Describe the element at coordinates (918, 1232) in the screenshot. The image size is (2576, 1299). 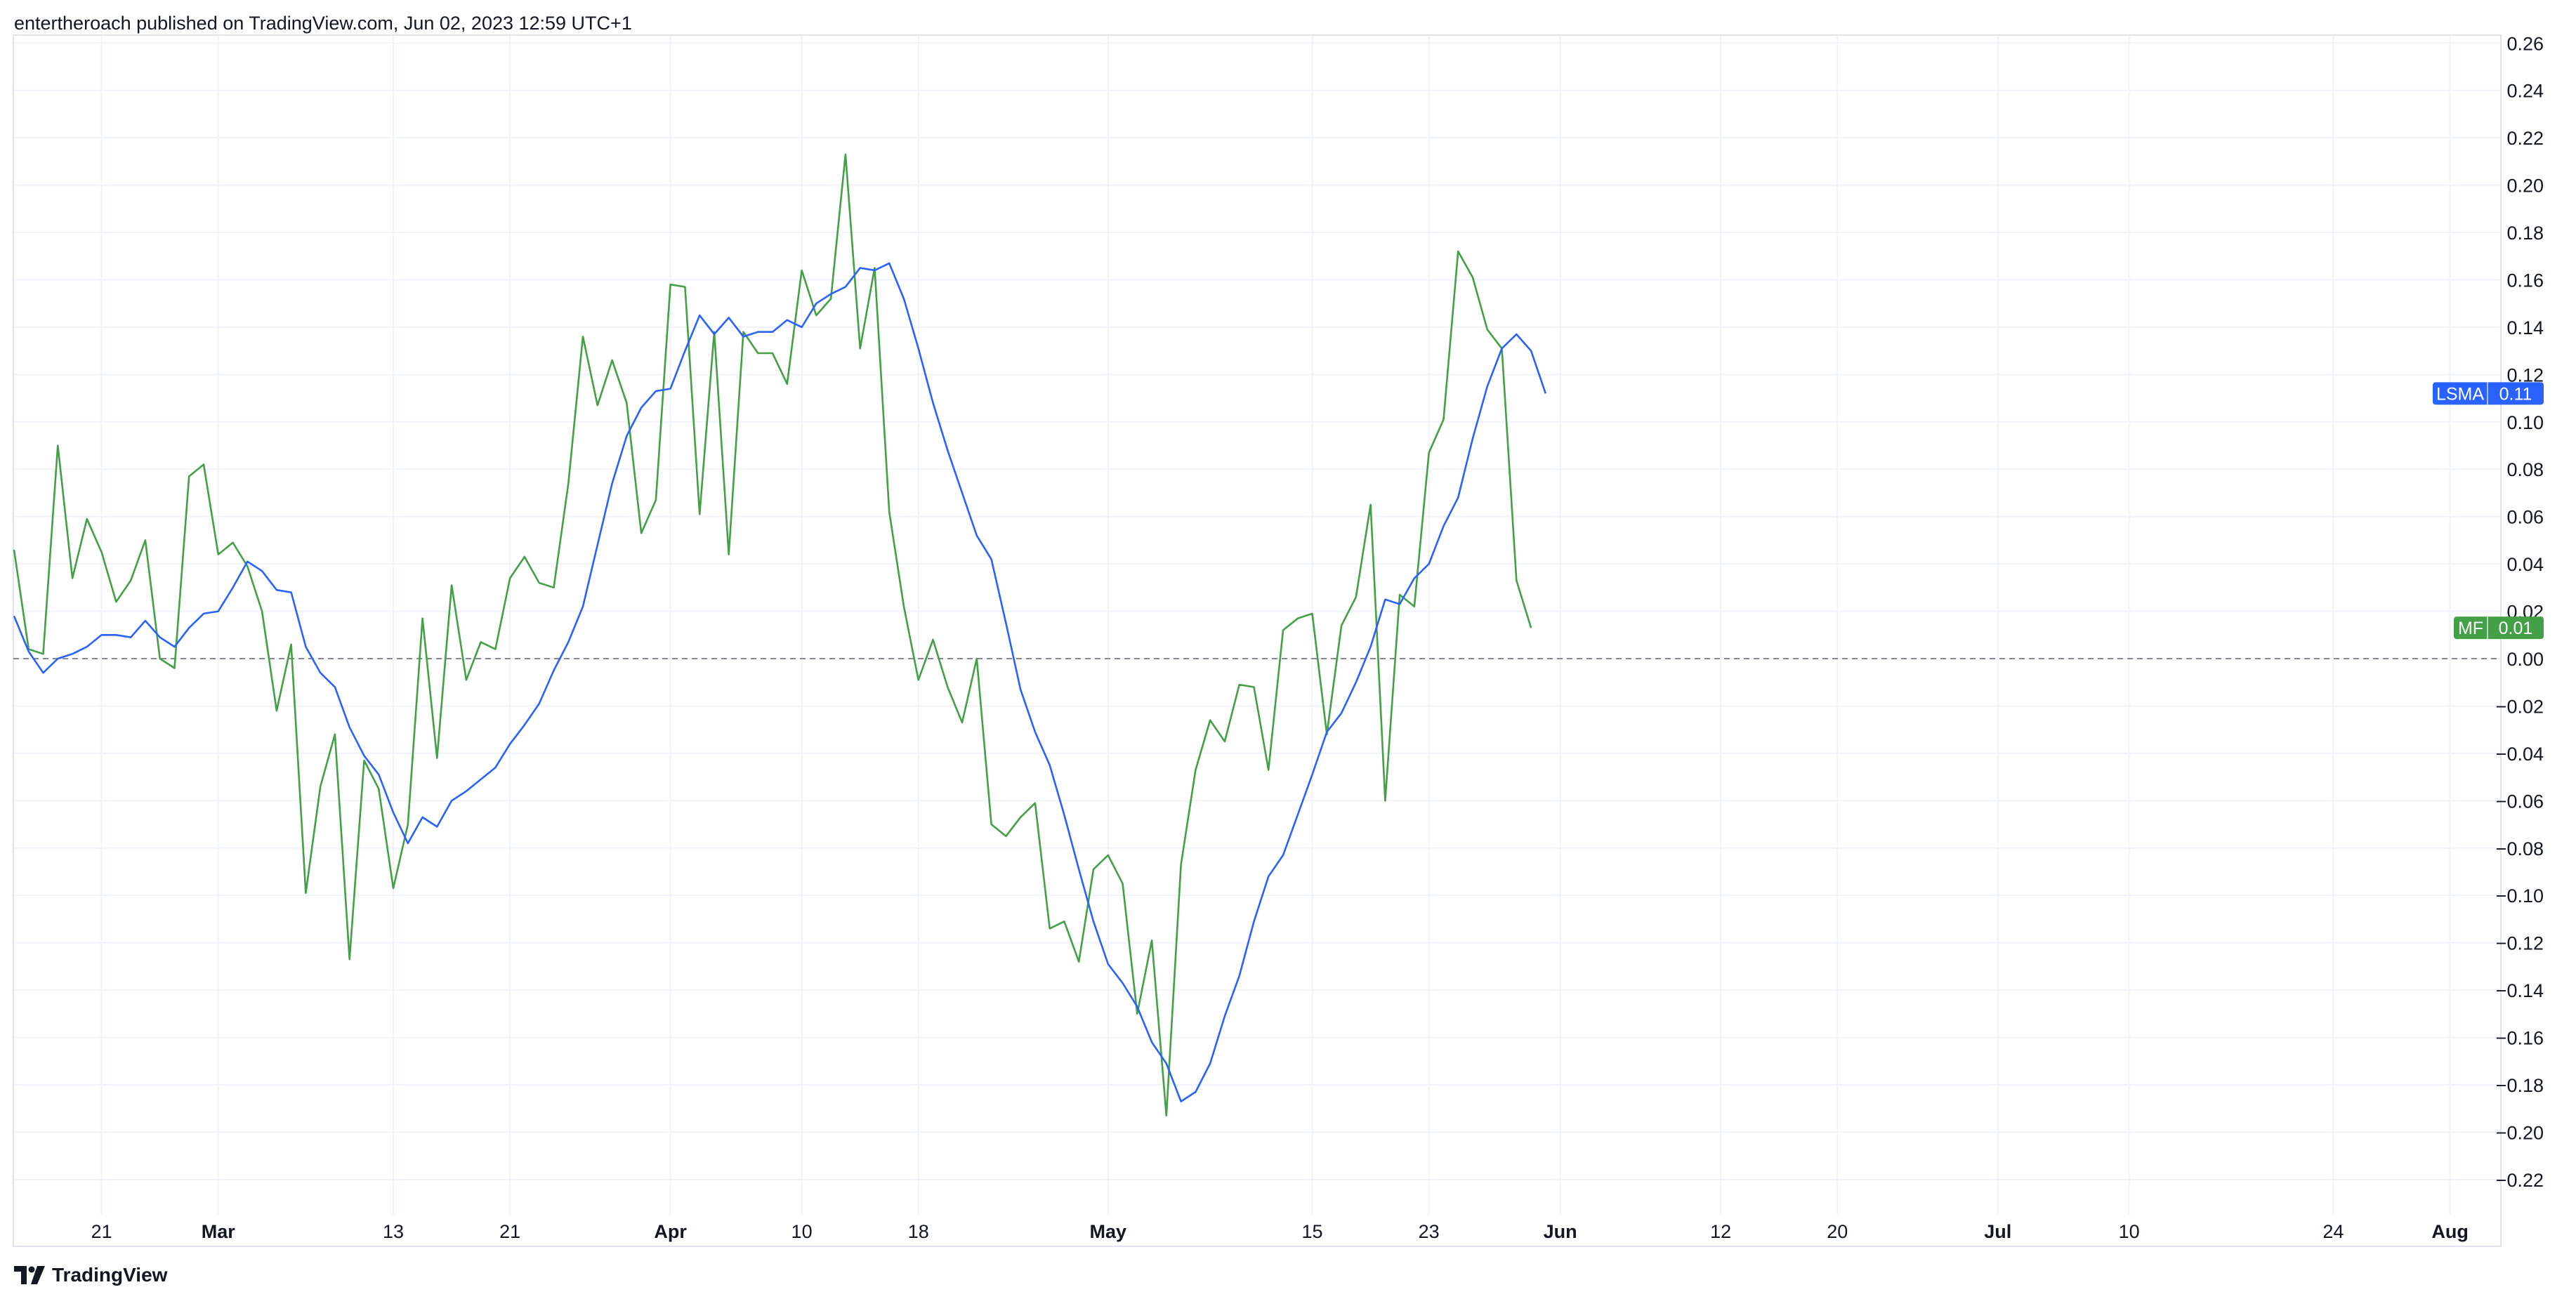
I see `x-tick-label: 18` at that location.